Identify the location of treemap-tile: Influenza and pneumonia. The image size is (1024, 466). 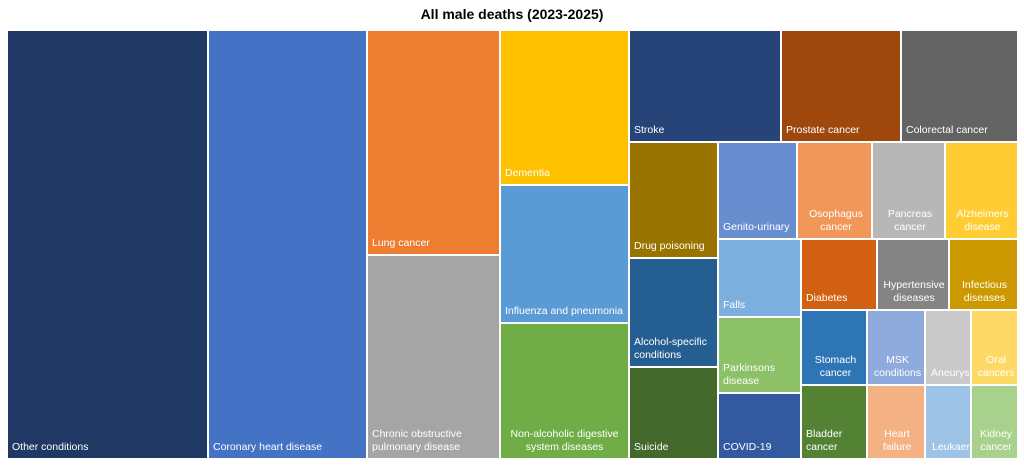
(564, 254).